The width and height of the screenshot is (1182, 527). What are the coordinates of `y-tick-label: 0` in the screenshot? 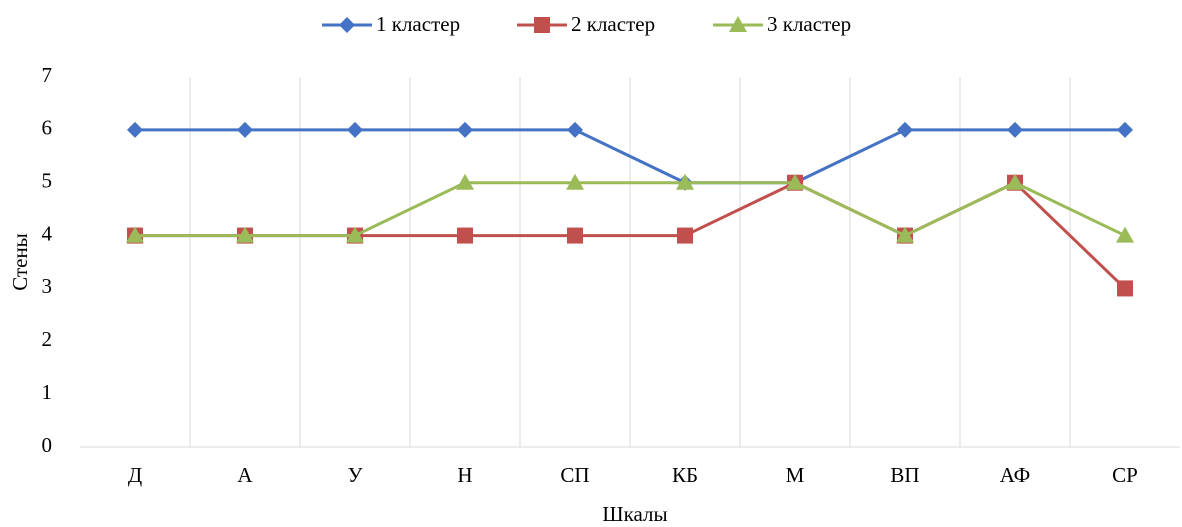 It's located at (47, 445).